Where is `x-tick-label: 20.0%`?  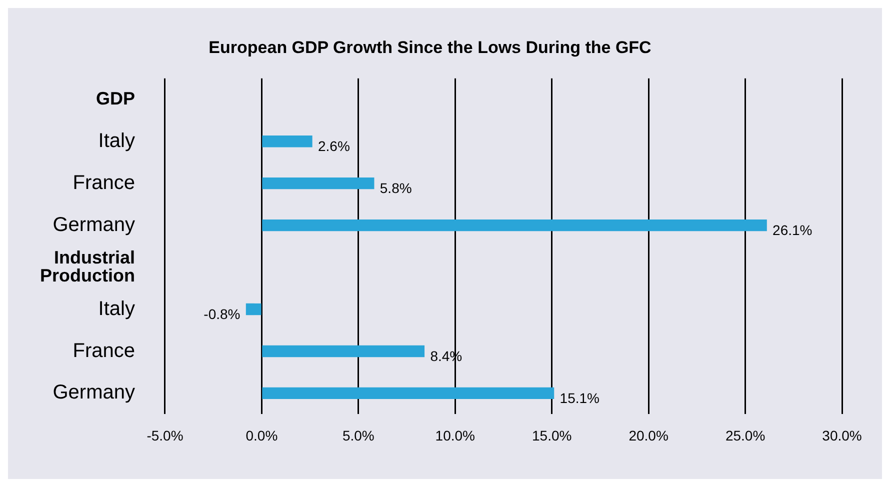 x-tick-label: 20.0% is located at coordinates (648, 435).